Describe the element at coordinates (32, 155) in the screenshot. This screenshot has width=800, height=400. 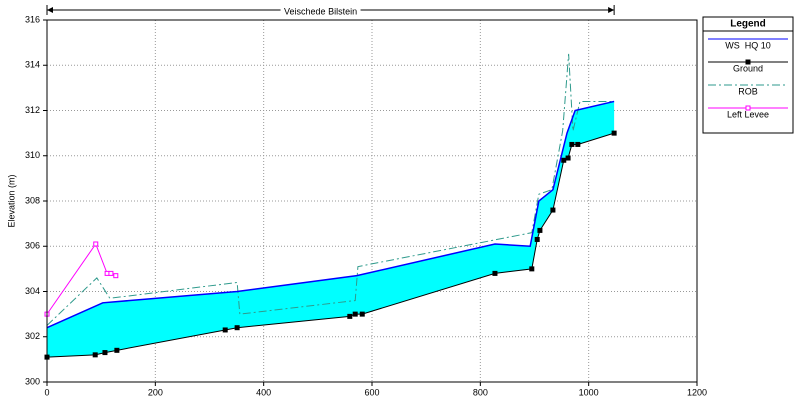
I see `y-tick-label: 310` at that location.